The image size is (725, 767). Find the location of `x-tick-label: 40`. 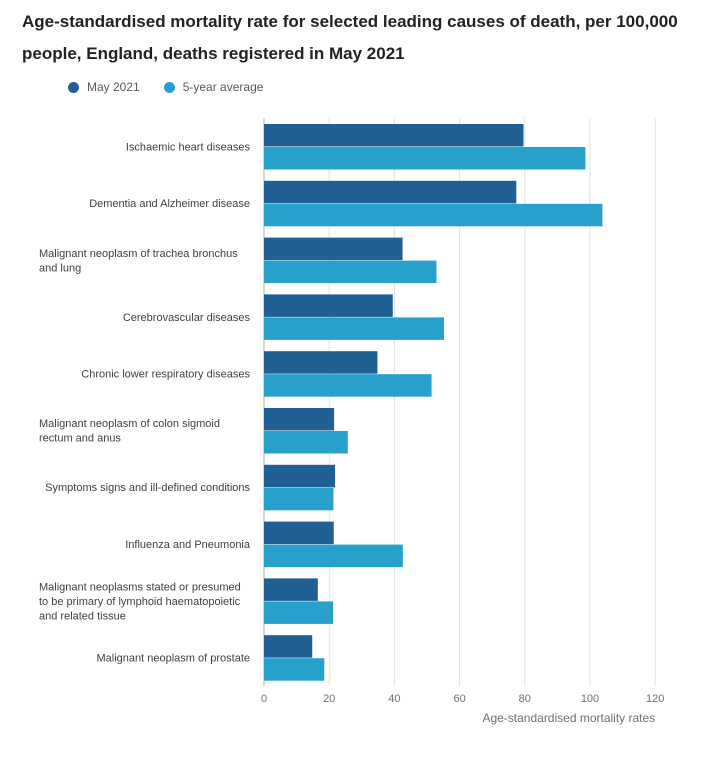

x-tick-label: 40 is located at coordinates (394, 699).